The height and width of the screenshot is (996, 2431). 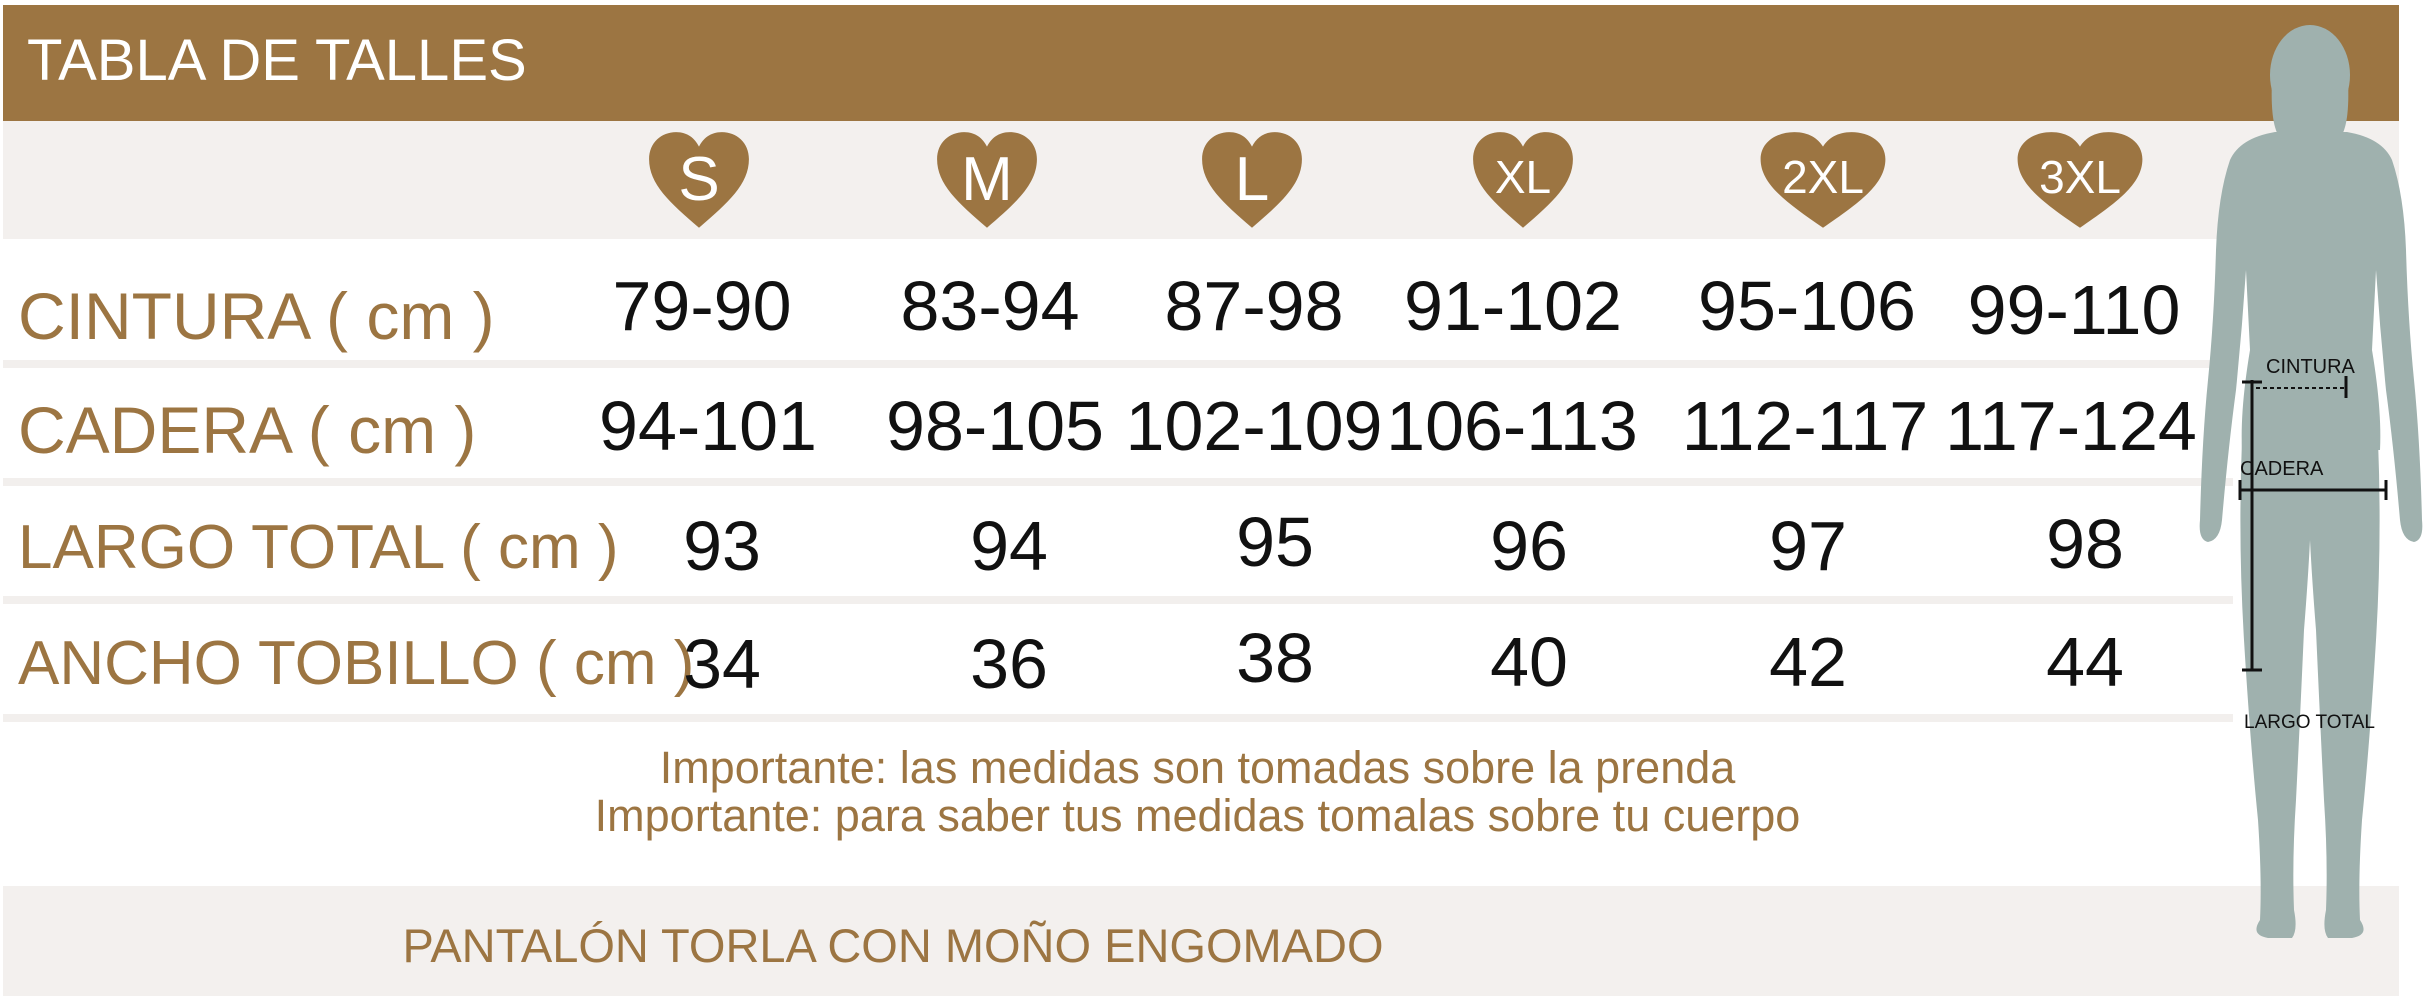 I want to click on body-figure: CINTURA CADERA LARGO TOTAL, so click(x=2305, y=485).